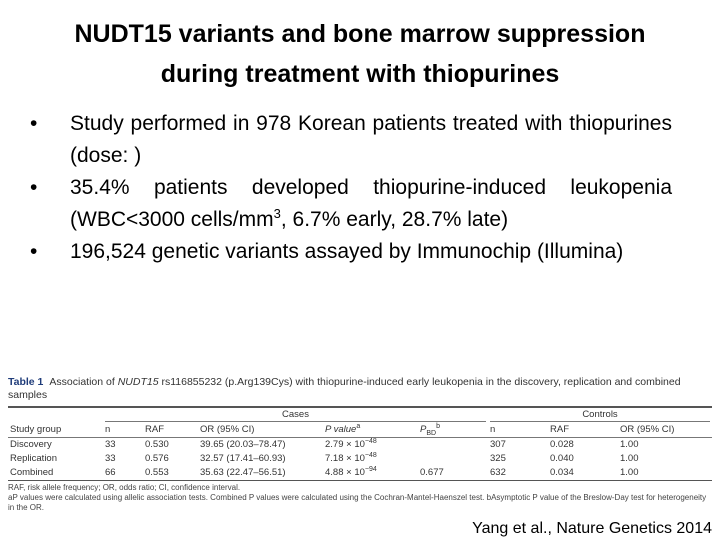  I want to click on group-header: Controls, so click(600, 415).